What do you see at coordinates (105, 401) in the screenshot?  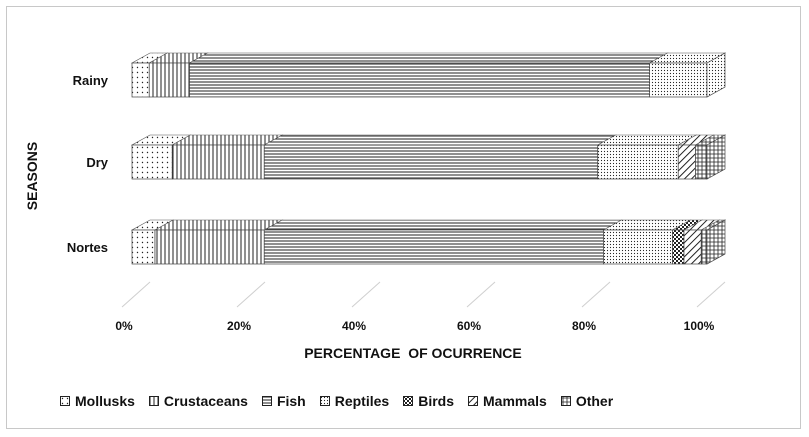 I see `legend-label: Mollusks` at bounding box center [105, 401].